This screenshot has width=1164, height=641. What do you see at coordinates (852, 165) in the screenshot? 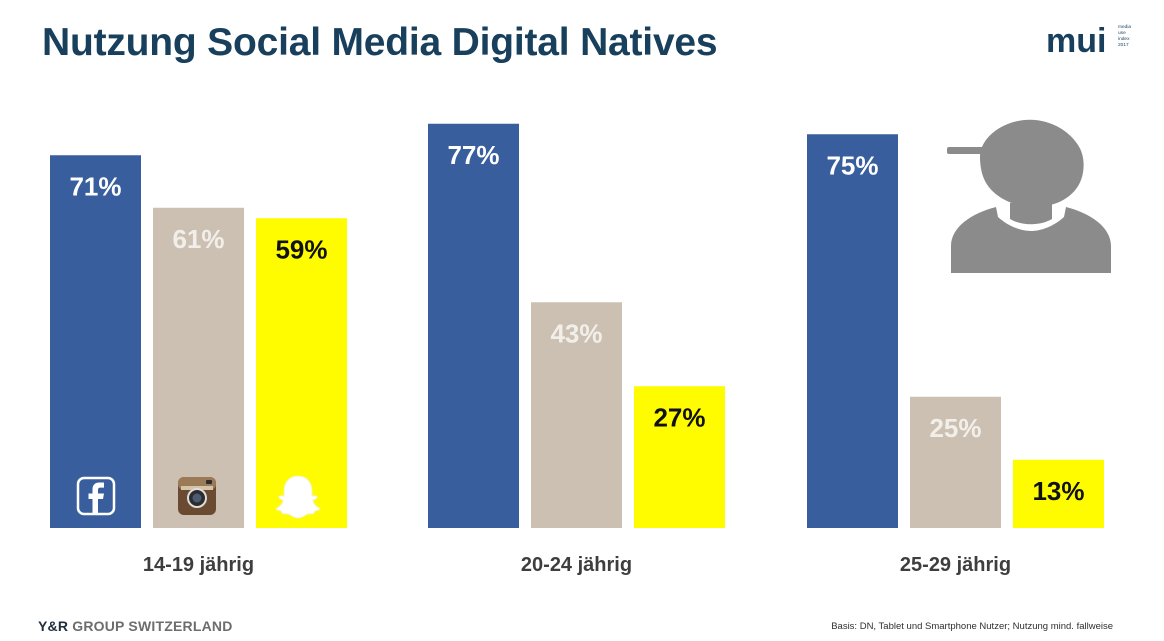
I see `bar-value-label-3-1: 75%` at bounding box center [852, 165].